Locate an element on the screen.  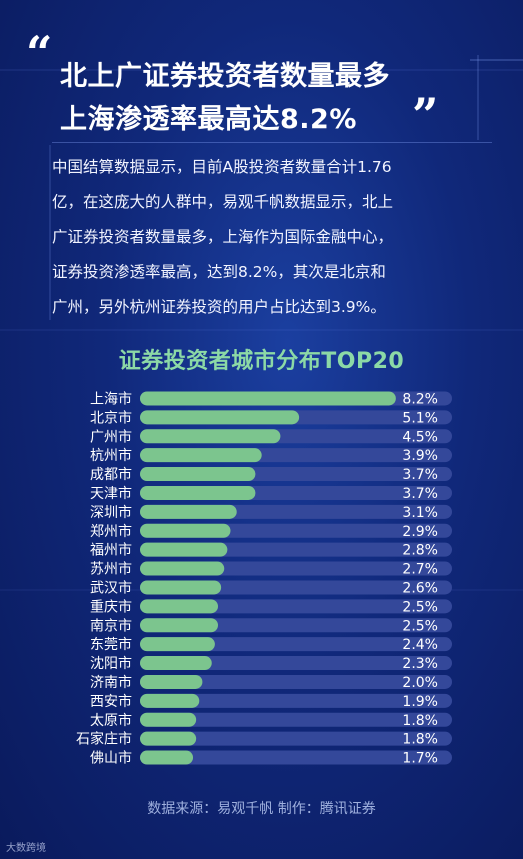
value-label: 1.9% is located at coordinates (420, 702).